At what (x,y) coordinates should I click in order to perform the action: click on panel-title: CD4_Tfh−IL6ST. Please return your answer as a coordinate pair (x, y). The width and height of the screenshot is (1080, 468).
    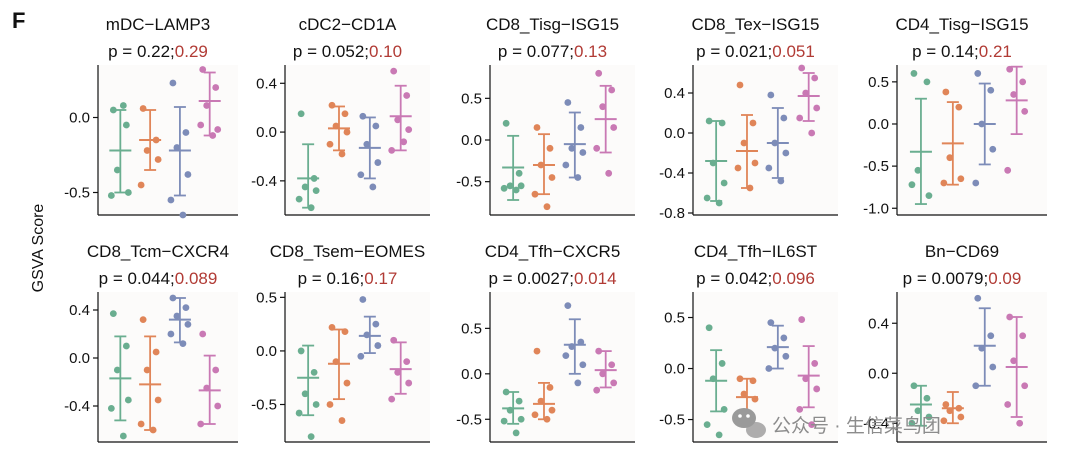
    Looking at the image, I should click on (755, 251).